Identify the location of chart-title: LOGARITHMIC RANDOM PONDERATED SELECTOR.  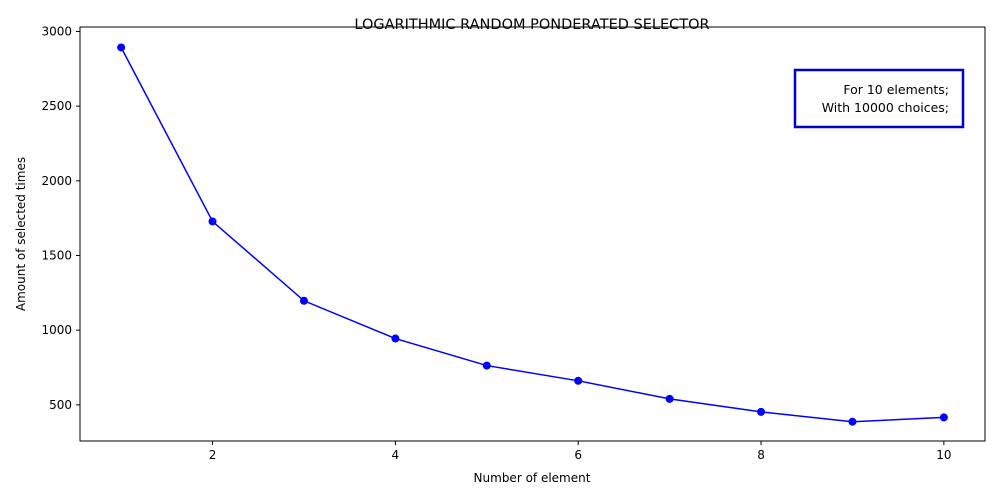
(531, 25).